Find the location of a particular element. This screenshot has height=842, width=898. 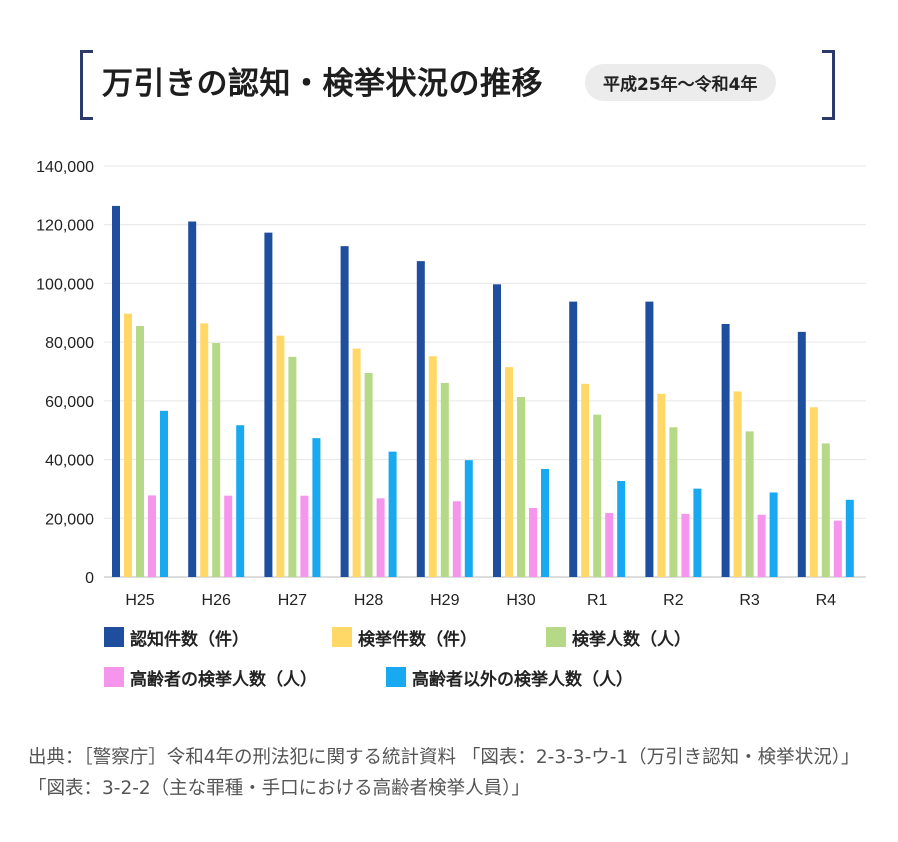

y-tick-label: 40,000 is located at coordinates (69, 461).